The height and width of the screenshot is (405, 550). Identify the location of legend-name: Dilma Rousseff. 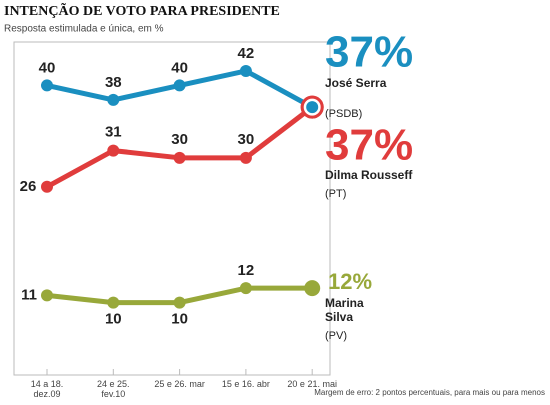
(369, 175).